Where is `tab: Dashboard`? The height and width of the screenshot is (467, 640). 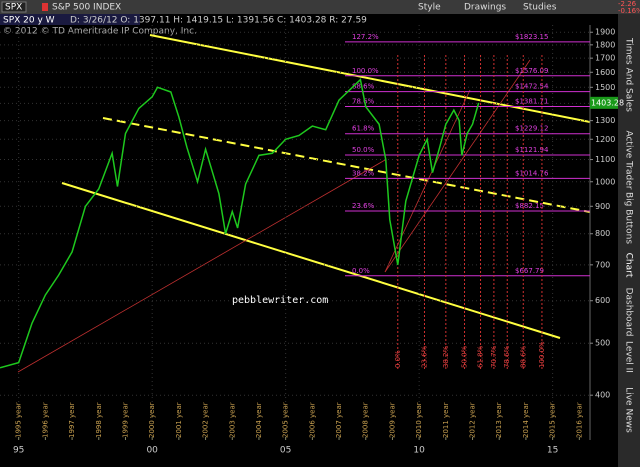
tab: Dashboard is located at coordinates (629, 312).